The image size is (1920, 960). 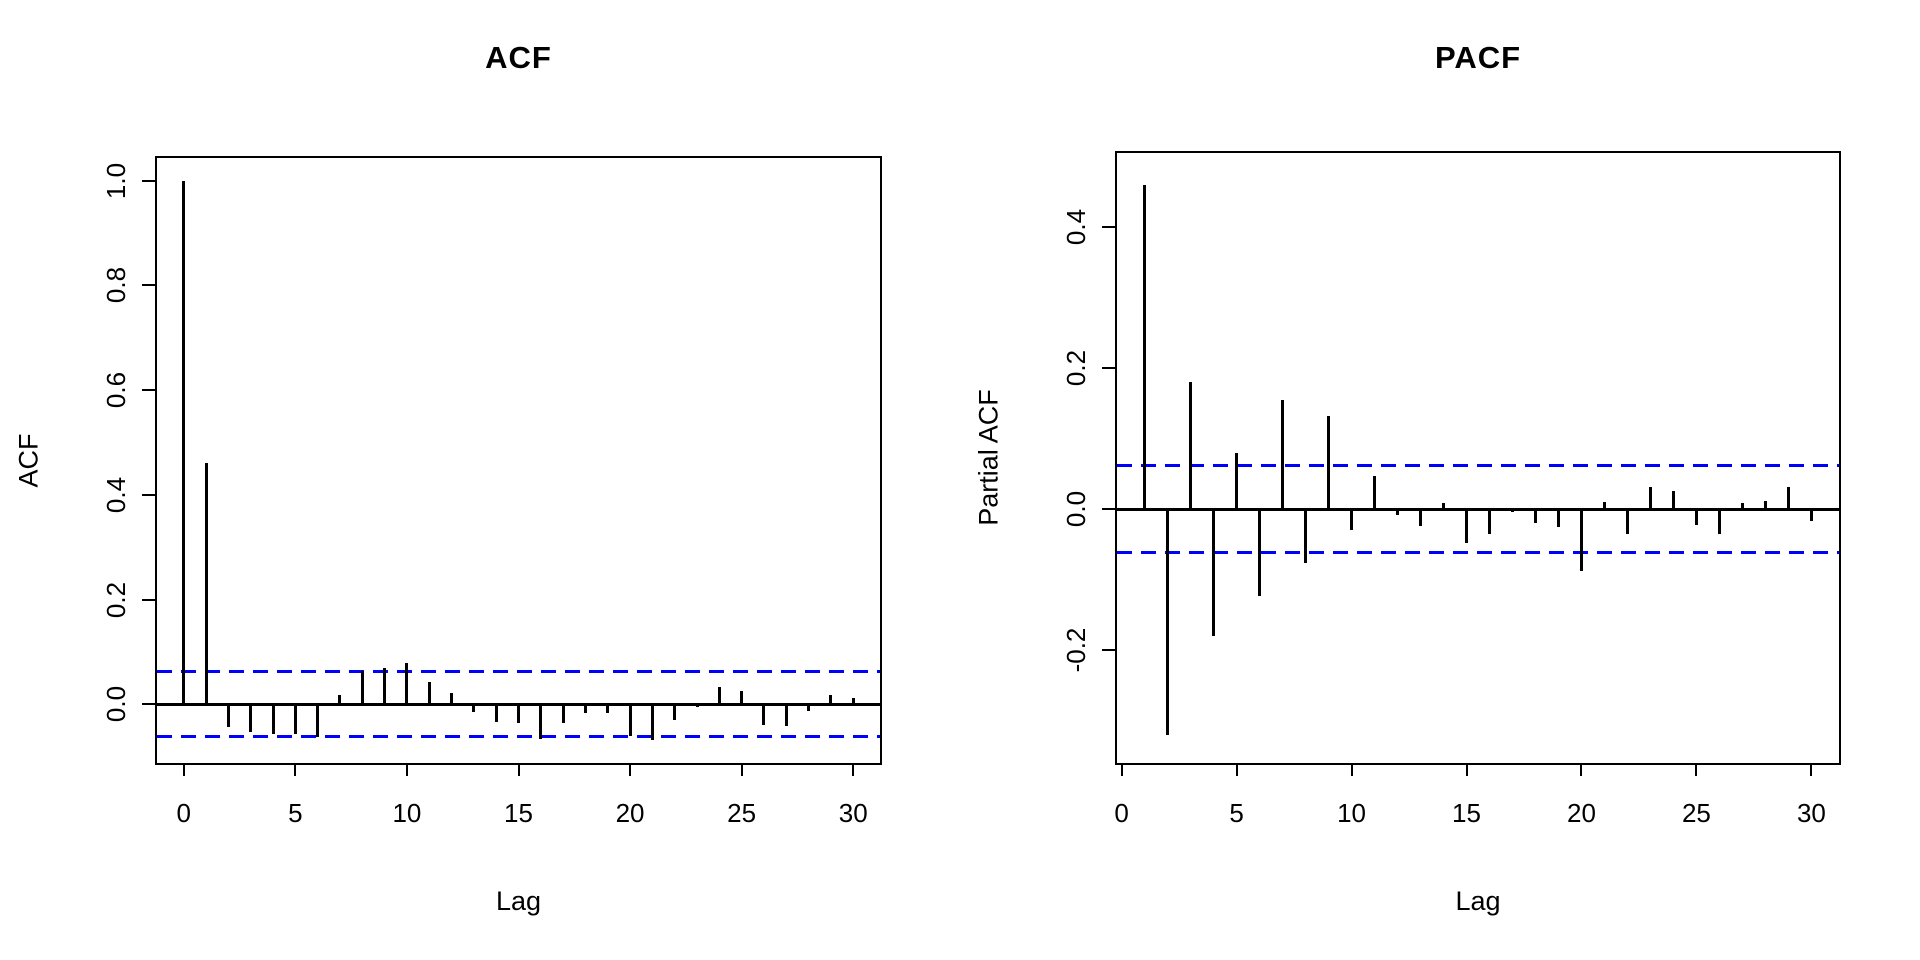 I want to click on lag-23-bar, so click(x=1650, y=498).